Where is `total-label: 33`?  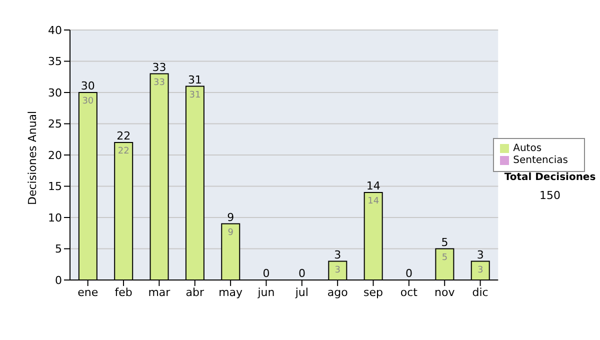 total-label: 33 is located at coordinates (159, 67).